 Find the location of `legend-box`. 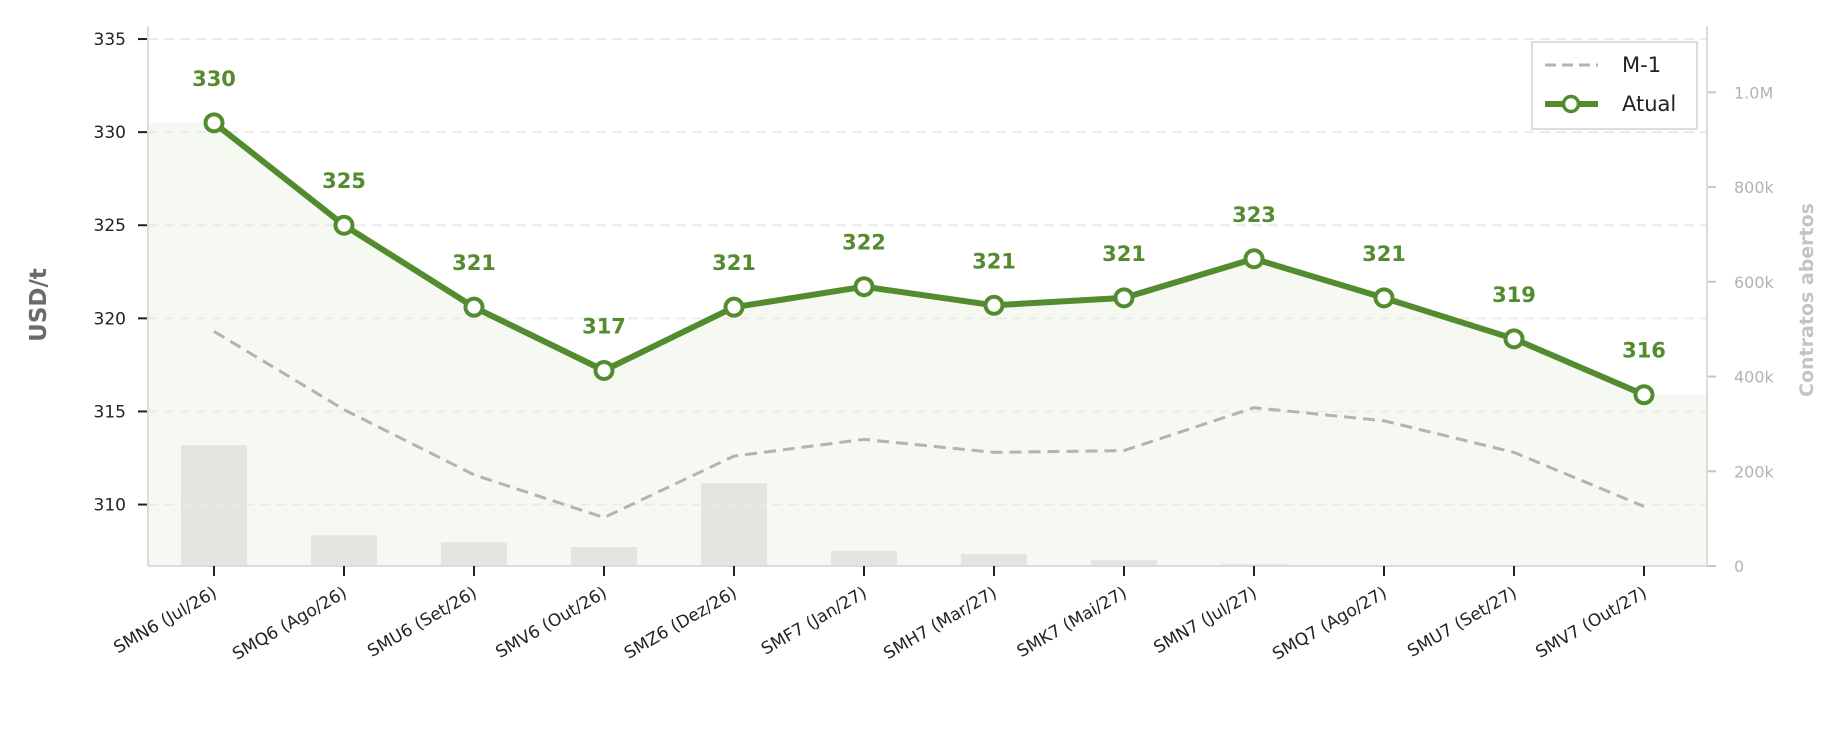

legend-box is located at coordinates (1614, 85).